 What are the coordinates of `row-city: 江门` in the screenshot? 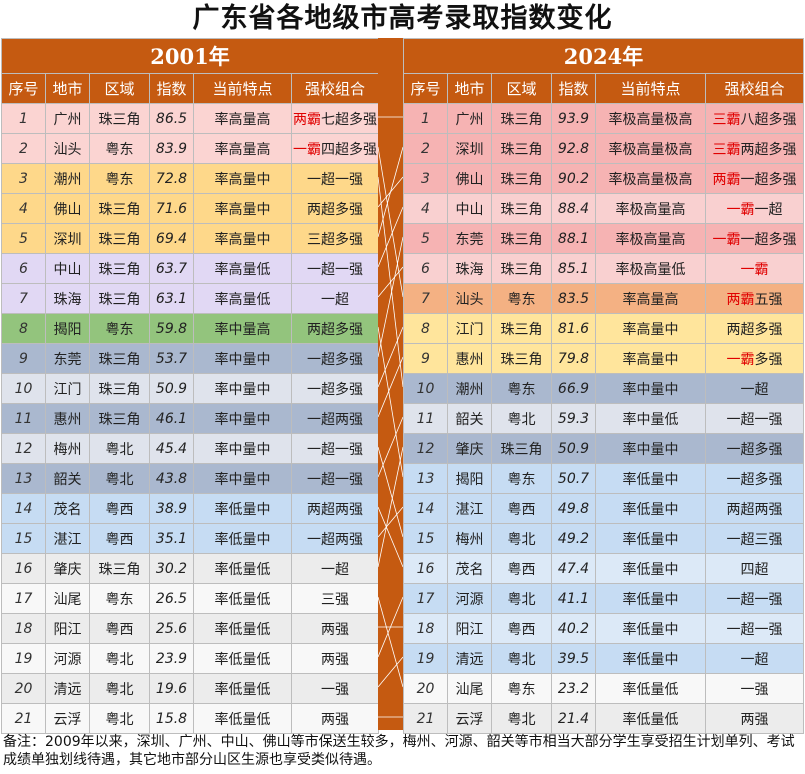 It's located at (469, 328).